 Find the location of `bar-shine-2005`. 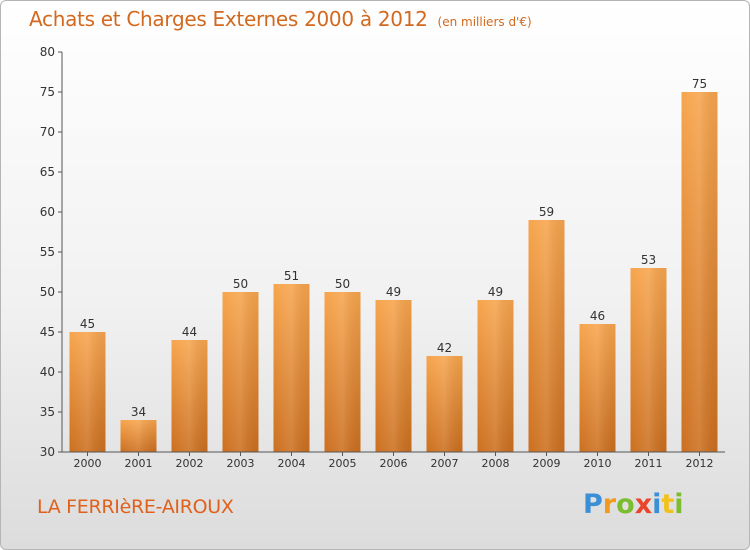

bar-shine-2005 is located at coordinates (342, 372).